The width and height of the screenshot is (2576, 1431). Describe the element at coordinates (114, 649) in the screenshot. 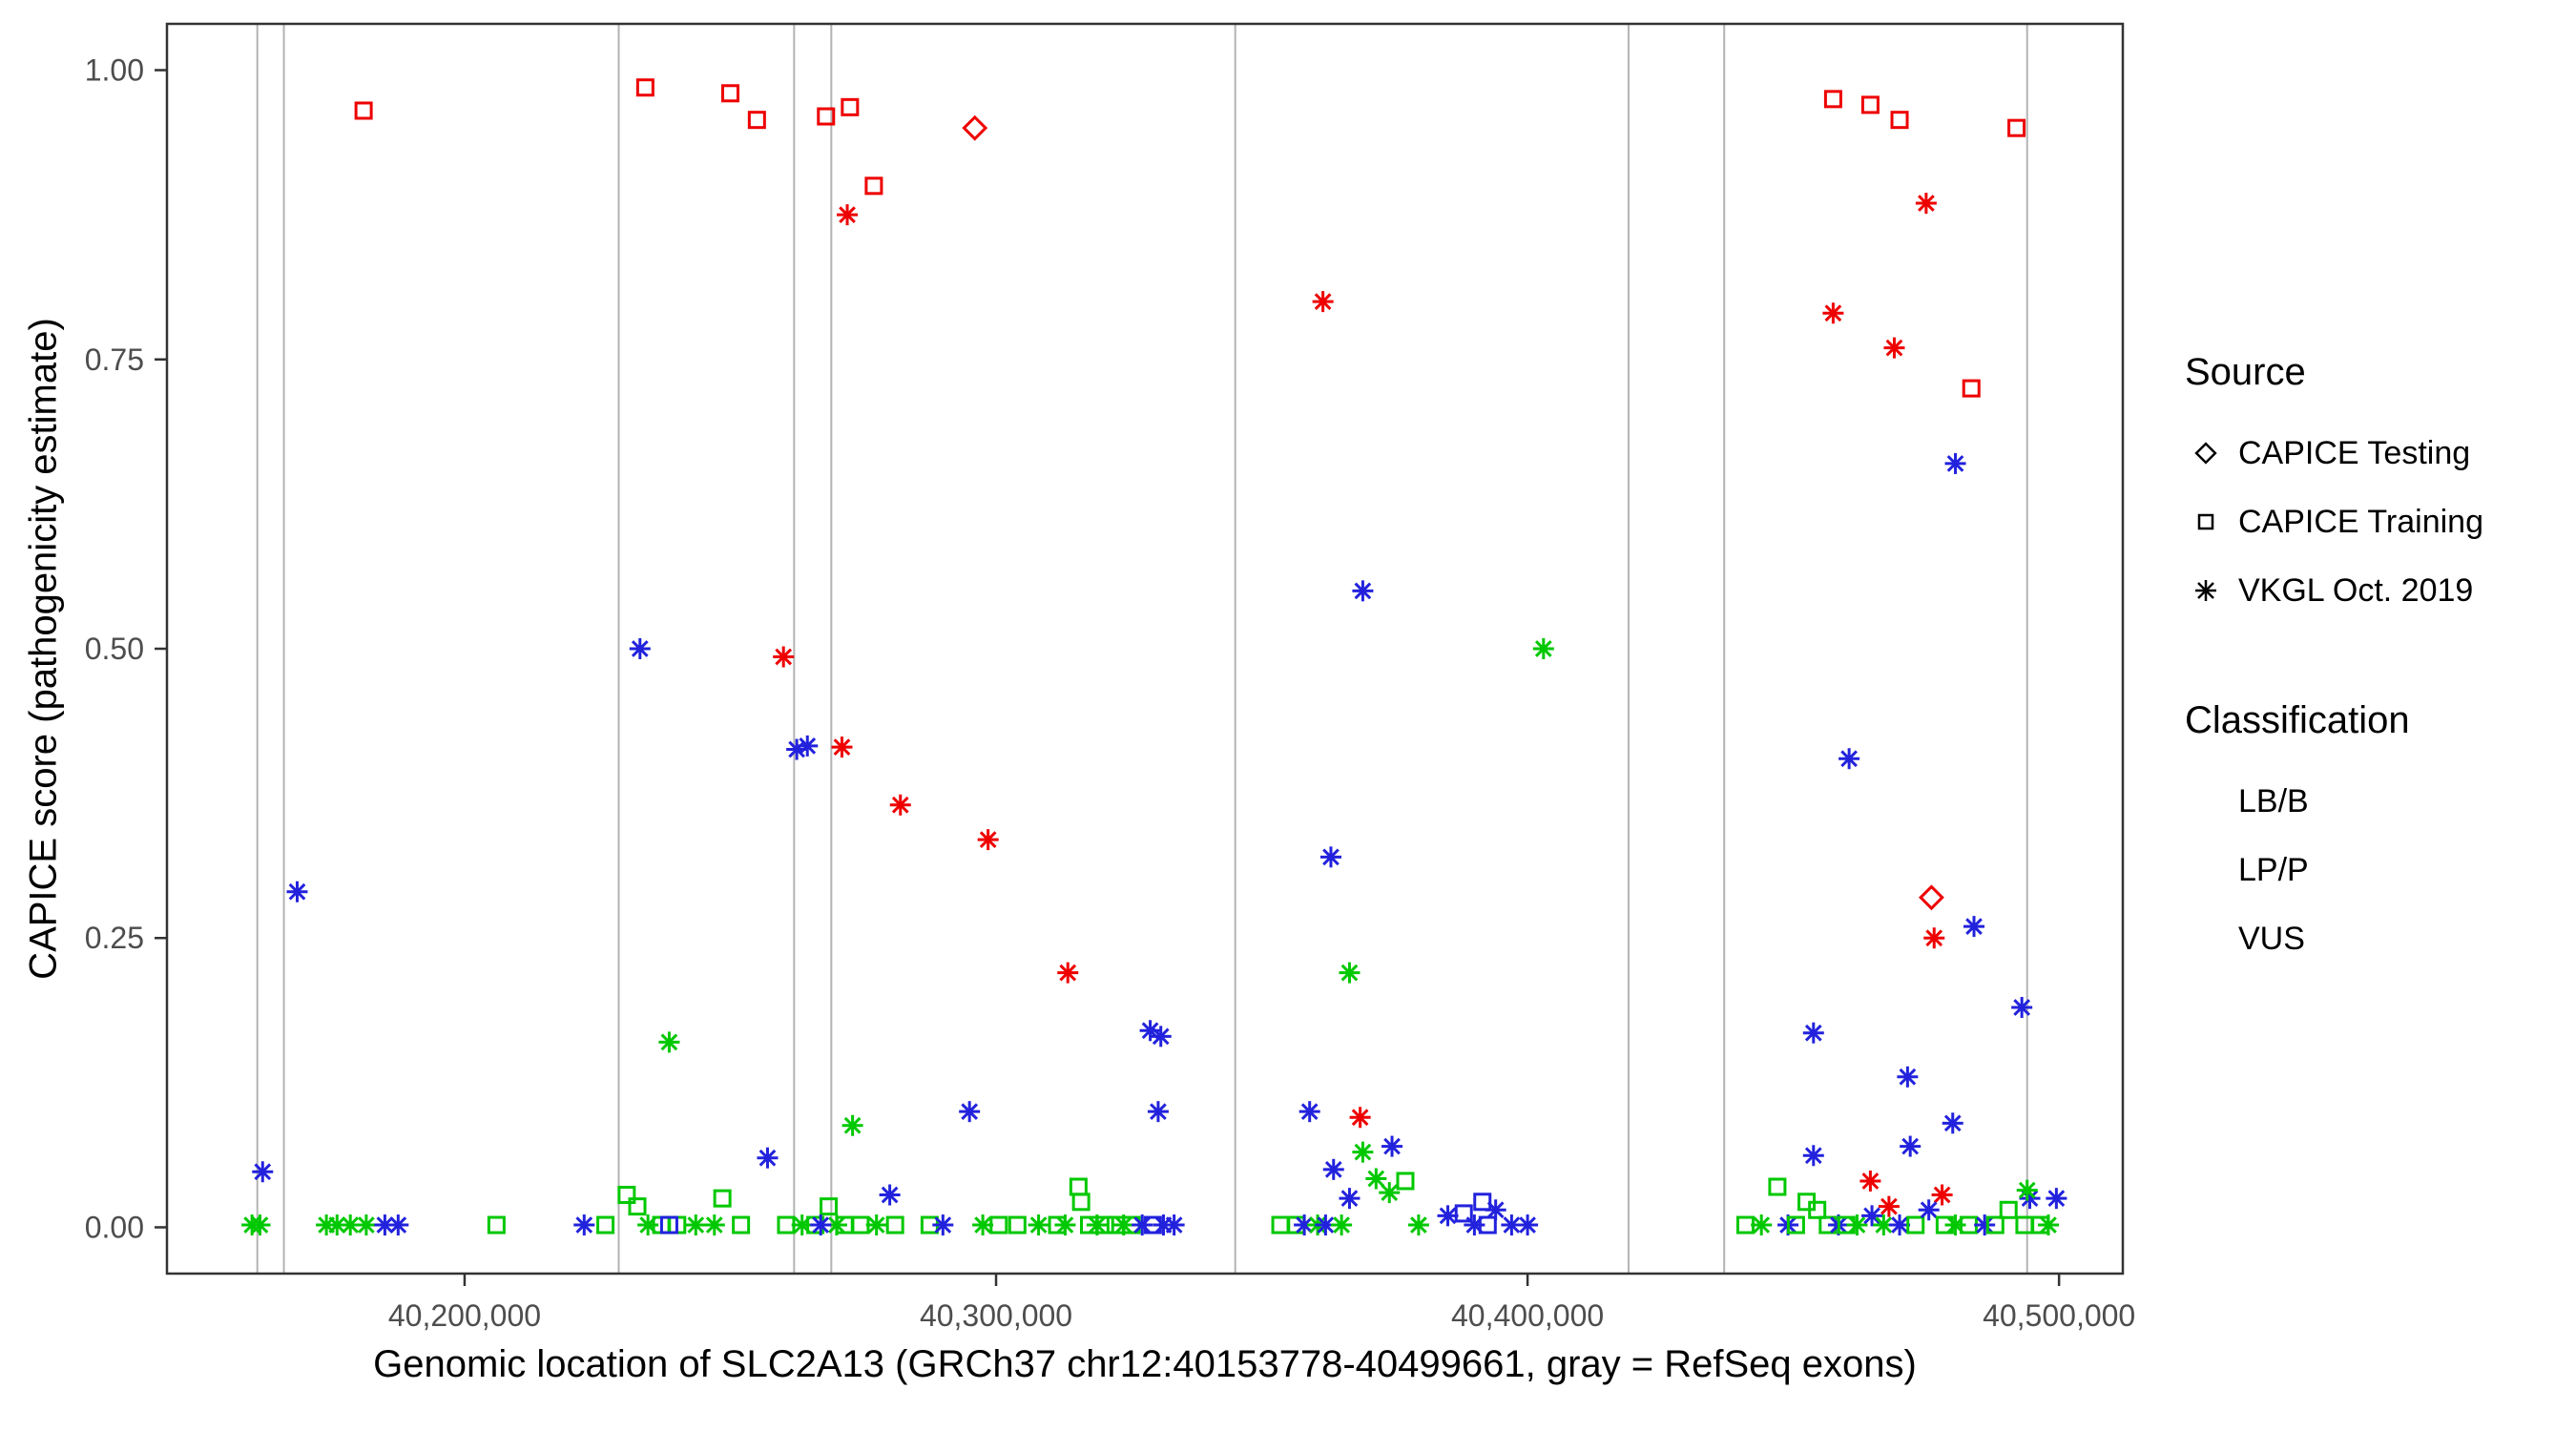

I see `svg-text: 0.50` at that location.